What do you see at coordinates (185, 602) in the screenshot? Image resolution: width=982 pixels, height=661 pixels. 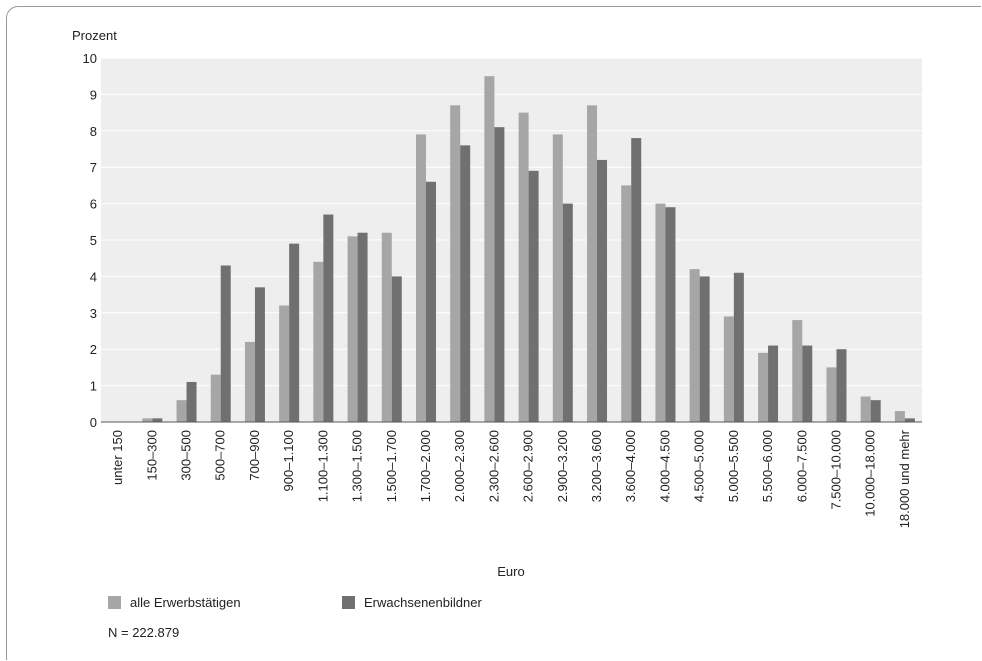 I see `legend-label-all: alle Erwerbstätigen` at bounding box center [185, 602].